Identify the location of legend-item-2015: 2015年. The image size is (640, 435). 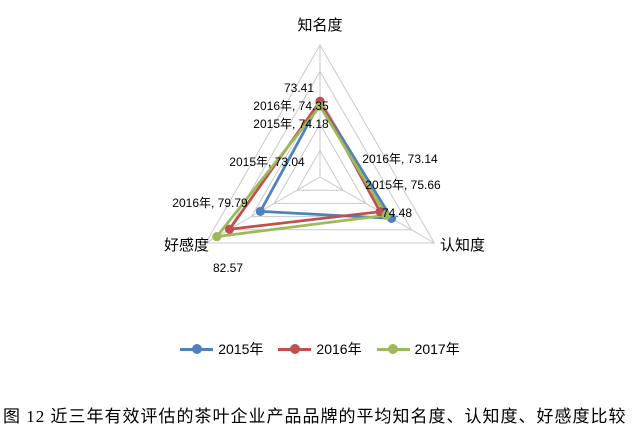
(221, 349).